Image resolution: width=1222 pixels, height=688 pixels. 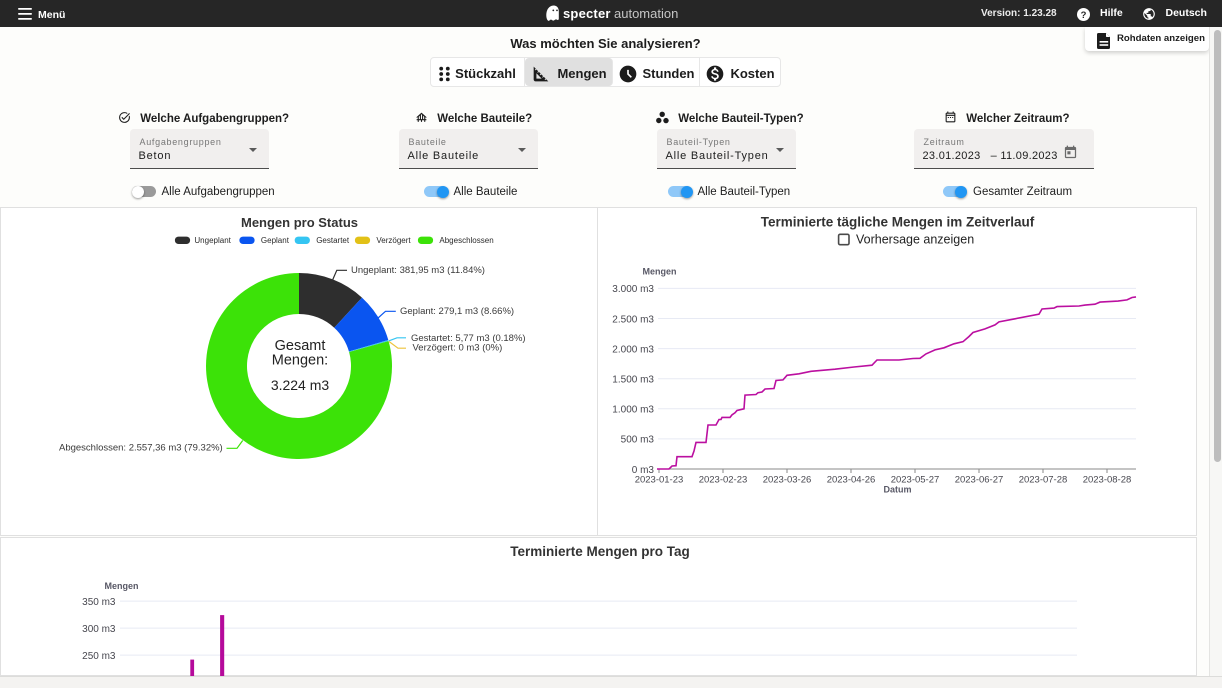 What do you see at coordinates (99, 655) in the screenshot?
I see `svg-text: 250 m3` at bounding box center [99, 655].